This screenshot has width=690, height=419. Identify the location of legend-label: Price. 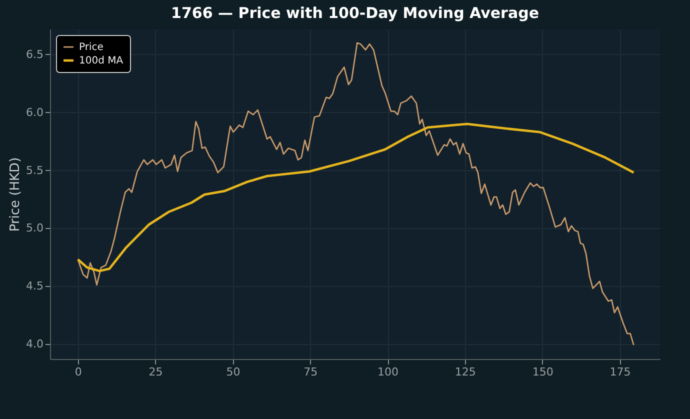
(91, 47).